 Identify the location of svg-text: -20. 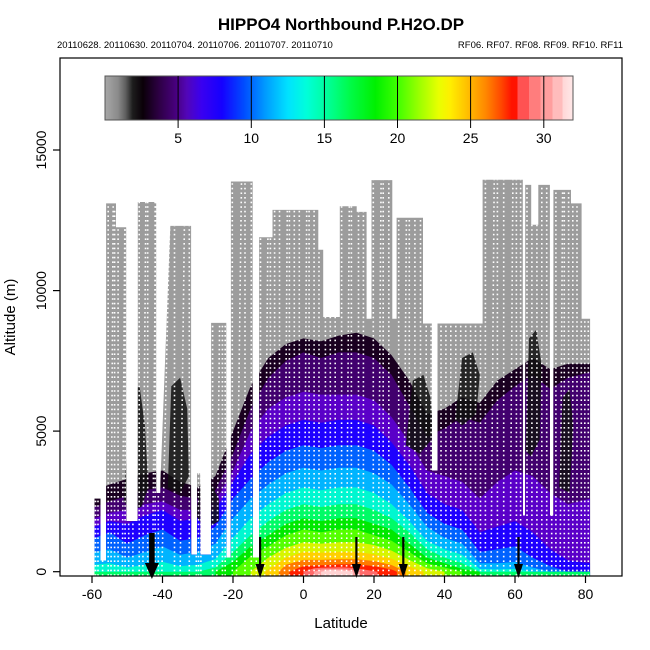
(233, 594).